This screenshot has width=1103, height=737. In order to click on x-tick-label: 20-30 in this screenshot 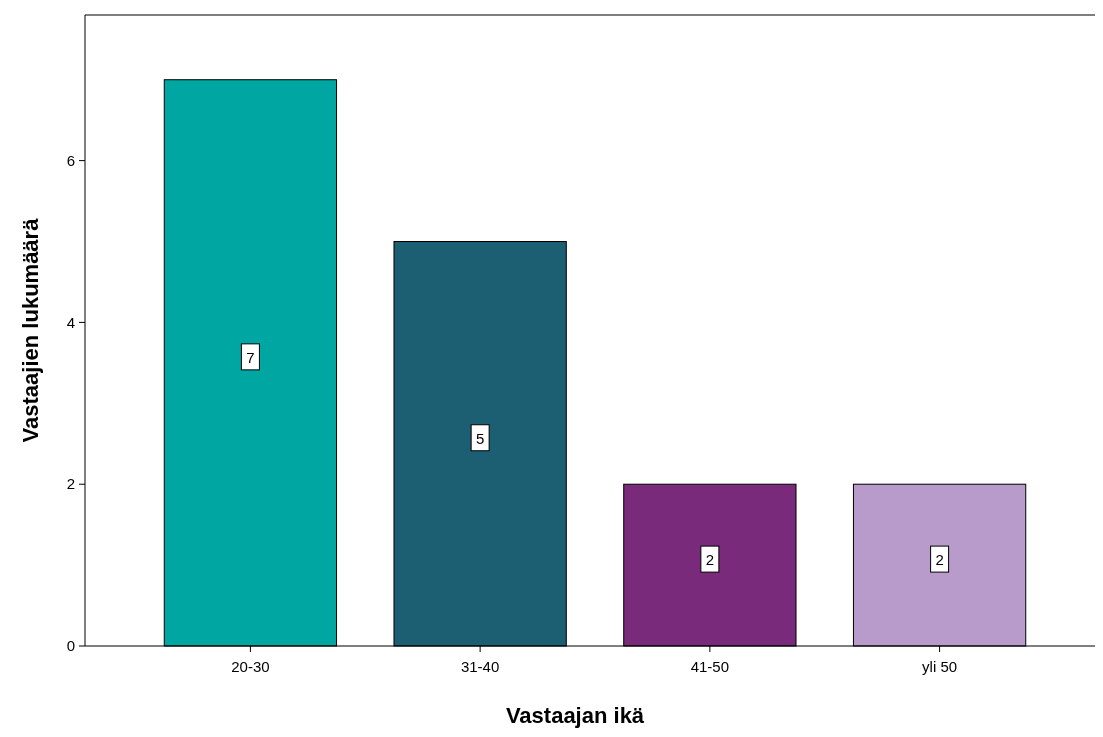, I will do `click(250, 666)`.